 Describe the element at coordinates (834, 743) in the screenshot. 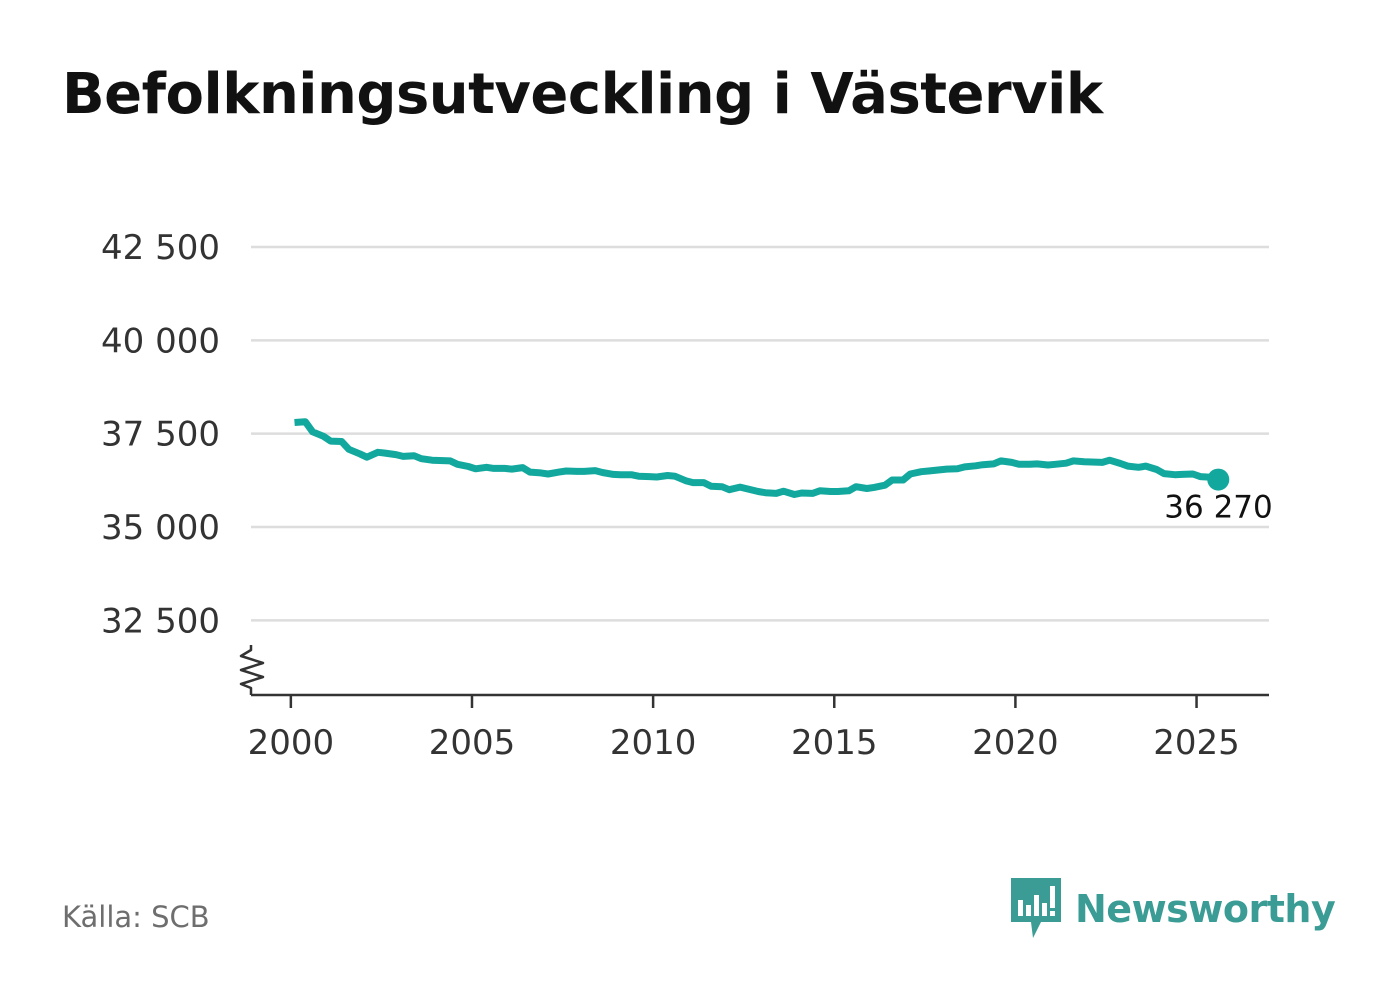

I see `x-tick-label-2015: 2015` at that location.